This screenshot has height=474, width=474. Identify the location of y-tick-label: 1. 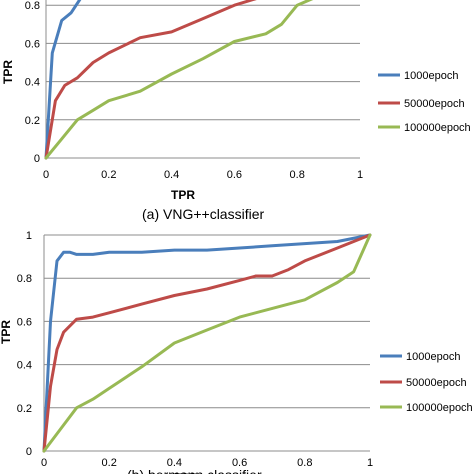
(29, 236).